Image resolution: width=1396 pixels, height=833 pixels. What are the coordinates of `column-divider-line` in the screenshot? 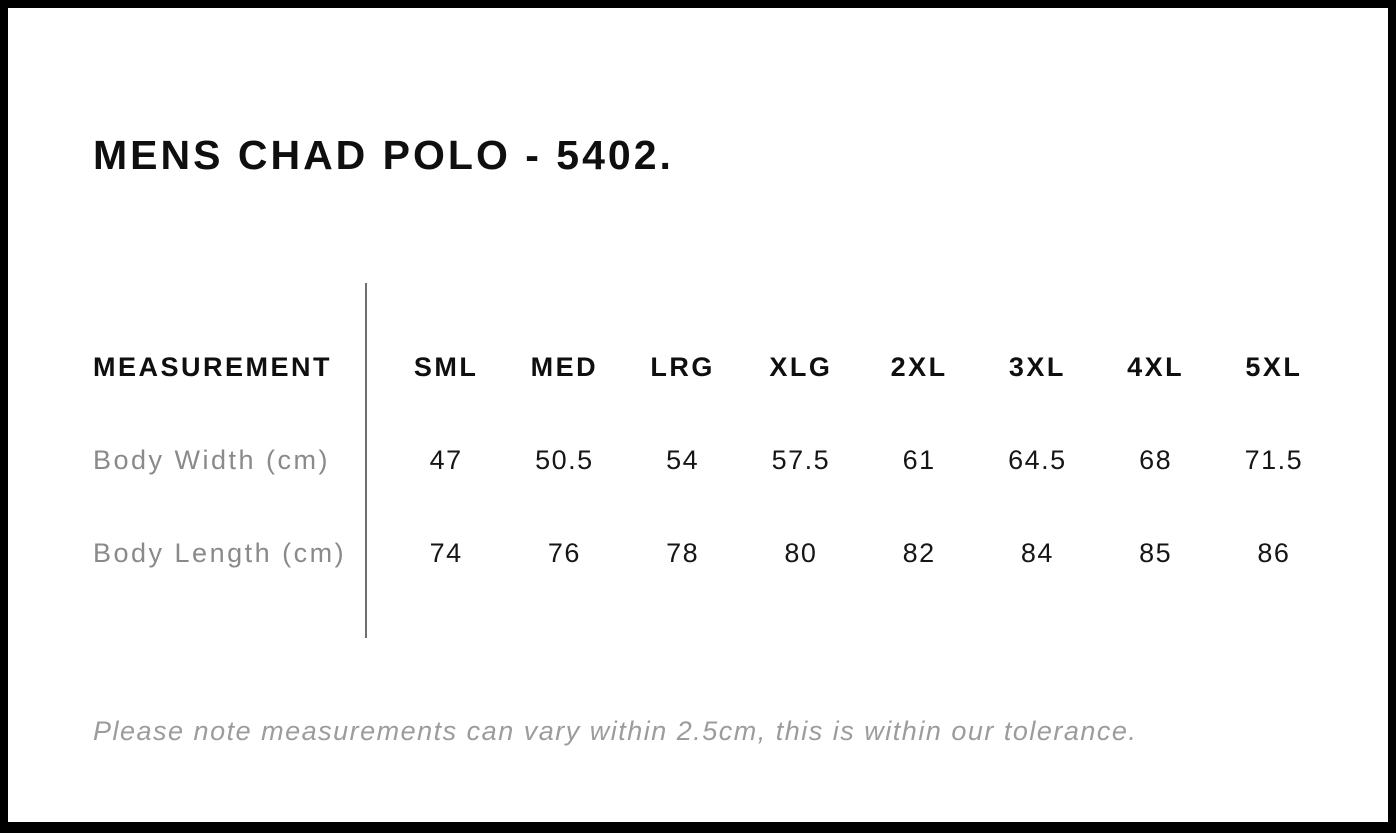 It's located at (366, 460).